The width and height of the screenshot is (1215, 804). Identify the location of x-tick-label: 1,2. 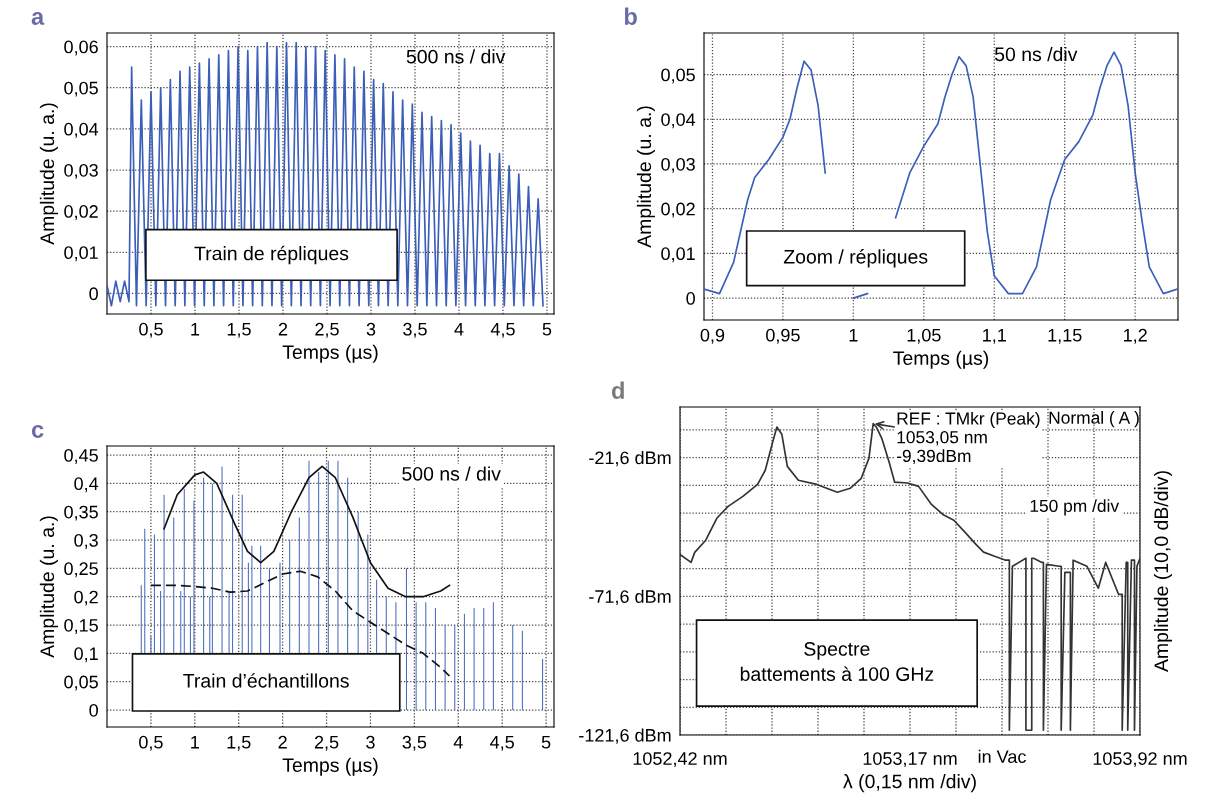
(1135, 336).